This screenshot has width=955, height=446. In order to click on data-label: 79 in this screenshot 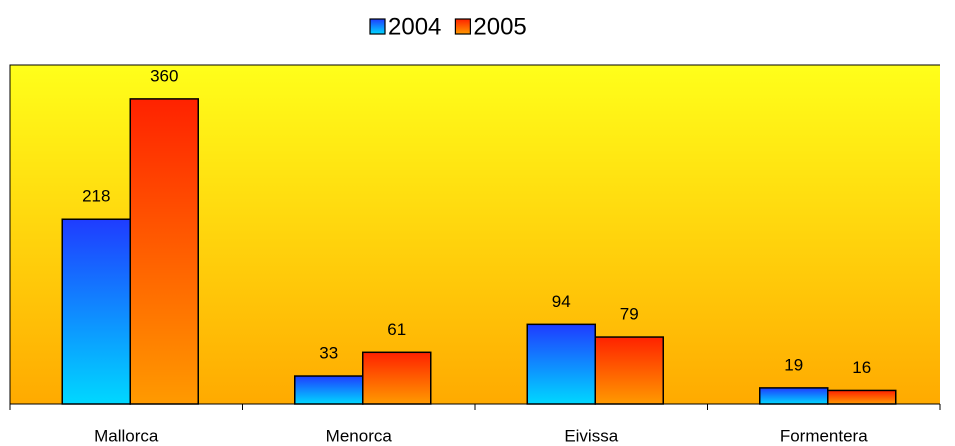, I will do `click(629, 314)`.